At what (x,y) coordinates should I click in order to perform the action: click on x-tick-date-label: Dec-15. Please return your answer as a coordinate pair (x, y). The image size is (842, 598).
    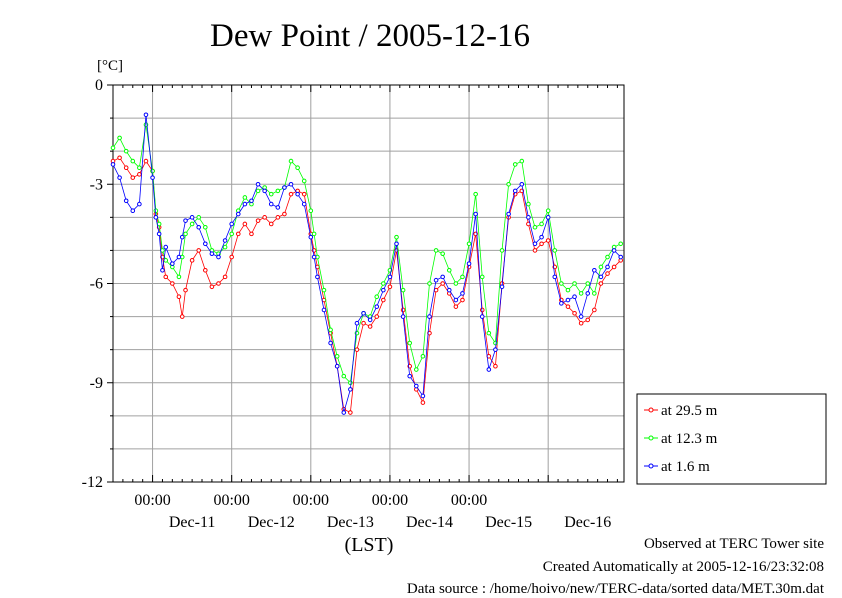
    Looking at the image, I should click on (508, 522).